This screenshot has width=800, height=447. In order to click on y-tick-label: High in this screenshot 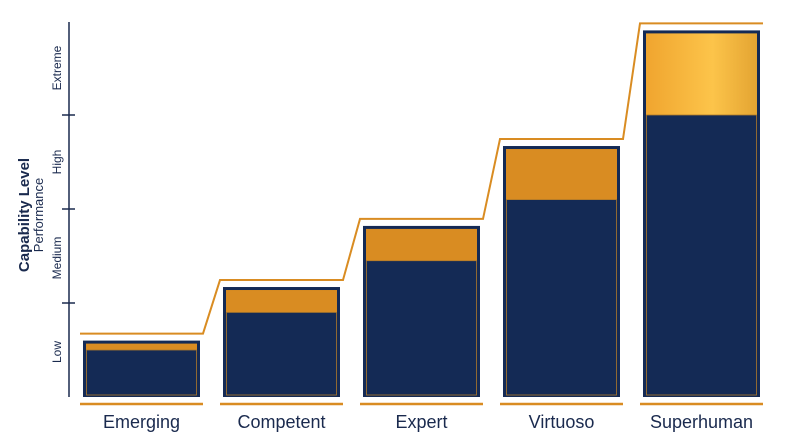, I will do `click(57, 162)`.